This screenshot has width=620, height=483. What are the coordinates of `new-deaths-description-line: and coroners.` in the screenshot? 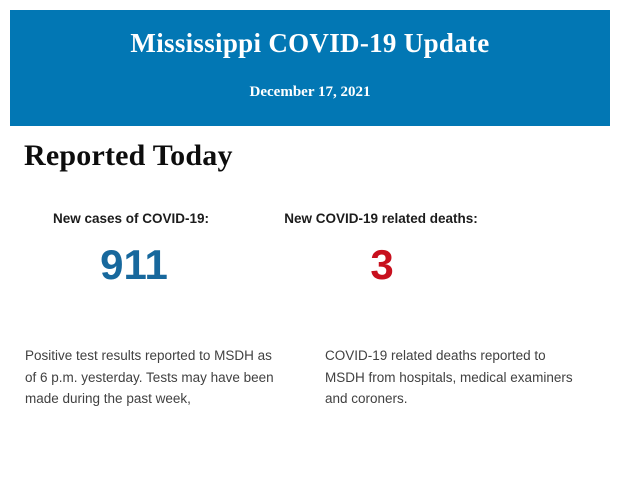 It's located at (366, 398).